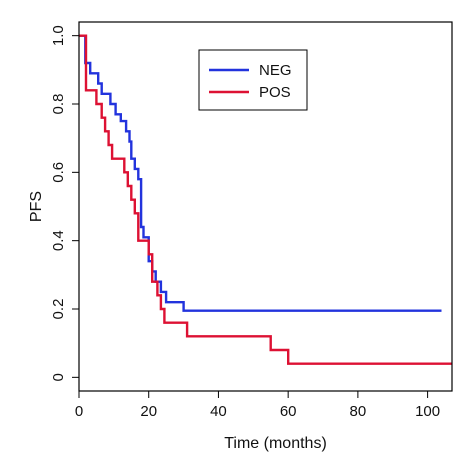 This screenshot has width=474, height=473. I want to click on legend-box, so click(253, 80).